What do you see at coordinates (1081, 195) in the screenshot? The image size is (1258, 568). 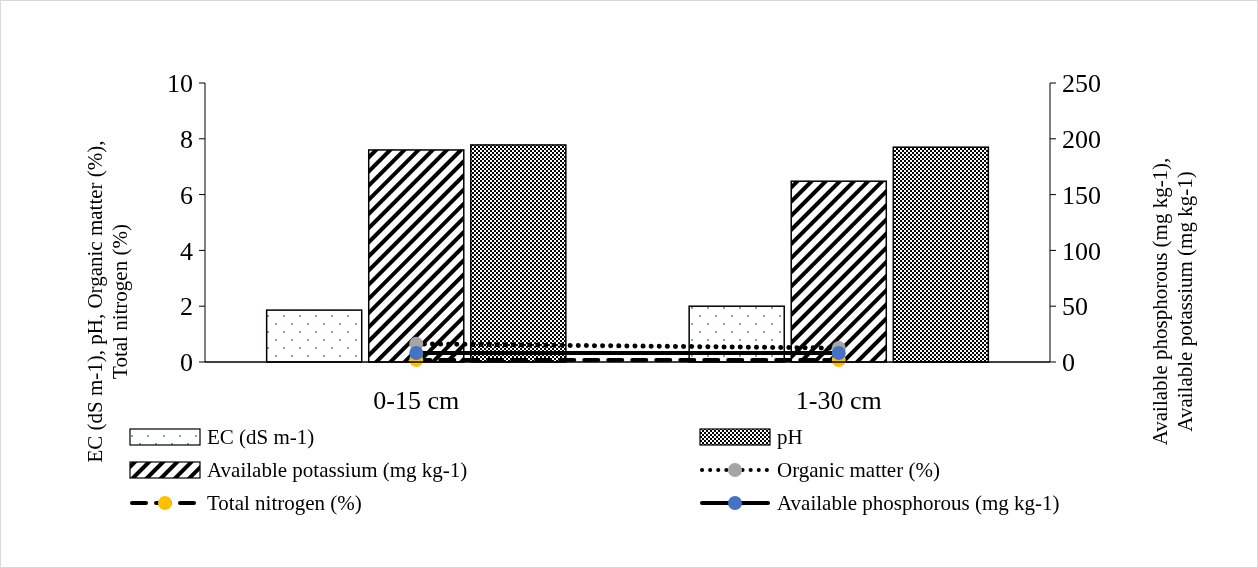 I see `y2-tick-label: 150` at bounding box center [1081, 195].